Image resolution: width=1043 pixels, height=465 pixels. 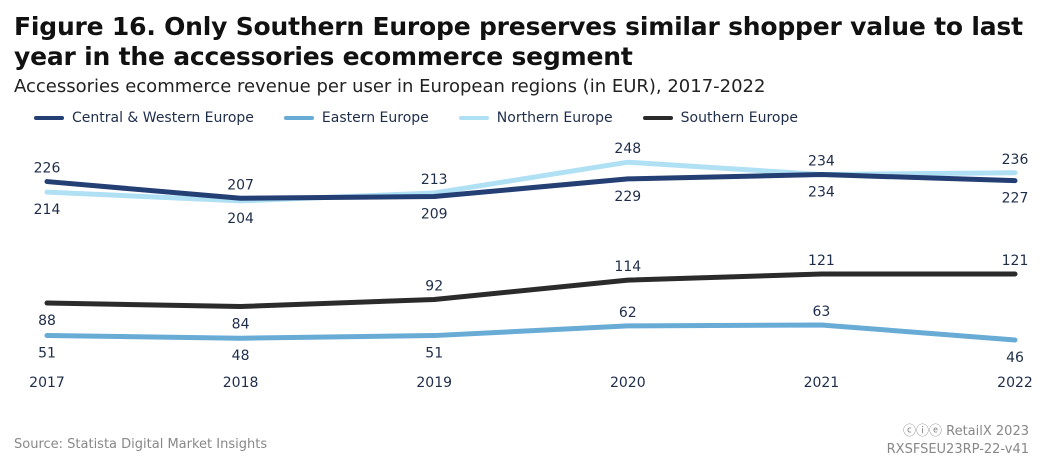 I want to click on source-note: Source: Statista Digital Market Insights, so click(x=141, y=444).